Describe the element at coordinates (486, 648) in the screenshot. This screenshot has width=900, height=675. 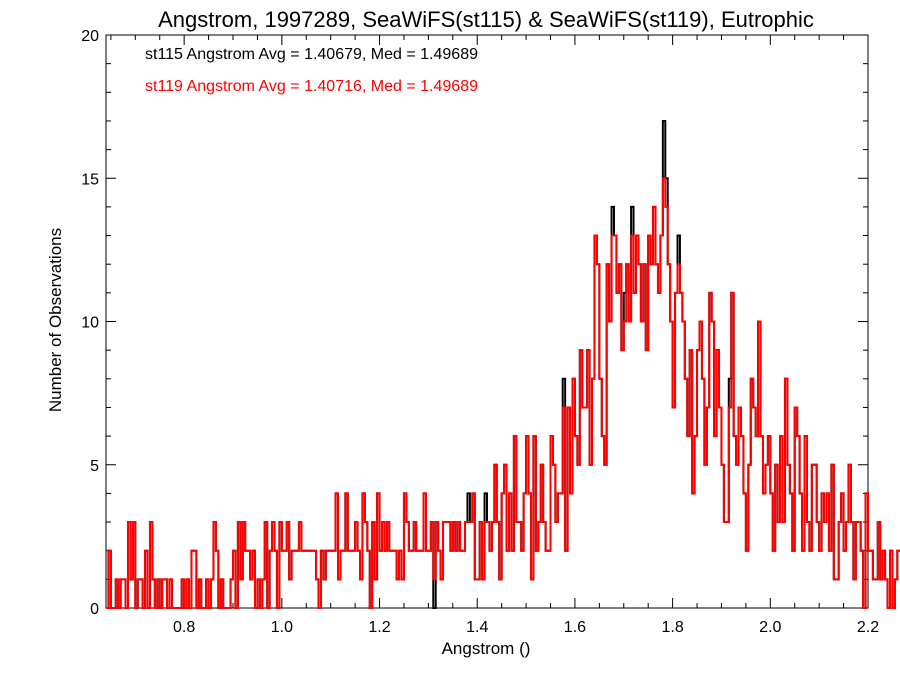
I see `x-axis-label: Angstrom ()` at that location.